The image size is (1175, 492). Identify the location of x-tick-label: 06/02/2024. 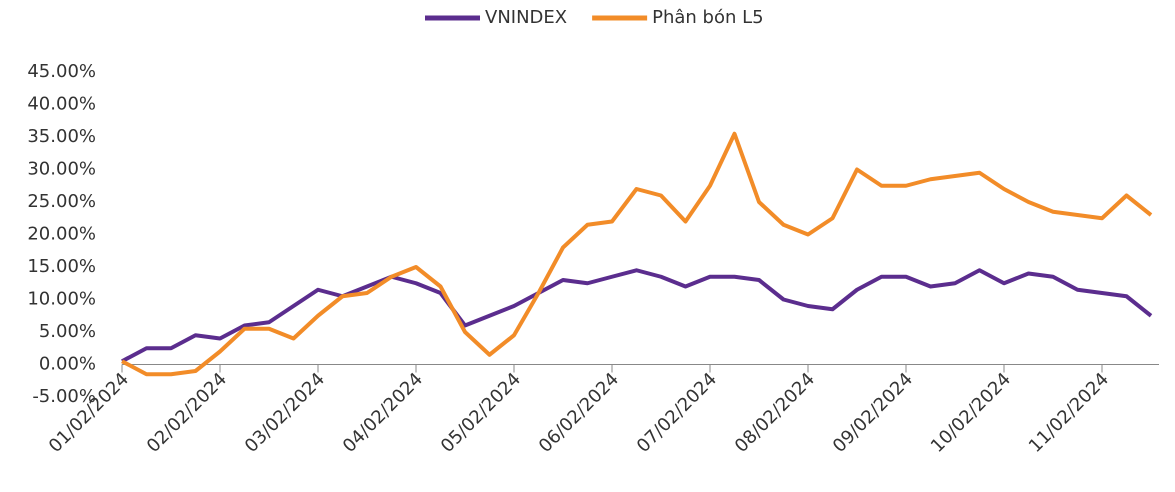
(579, 413).